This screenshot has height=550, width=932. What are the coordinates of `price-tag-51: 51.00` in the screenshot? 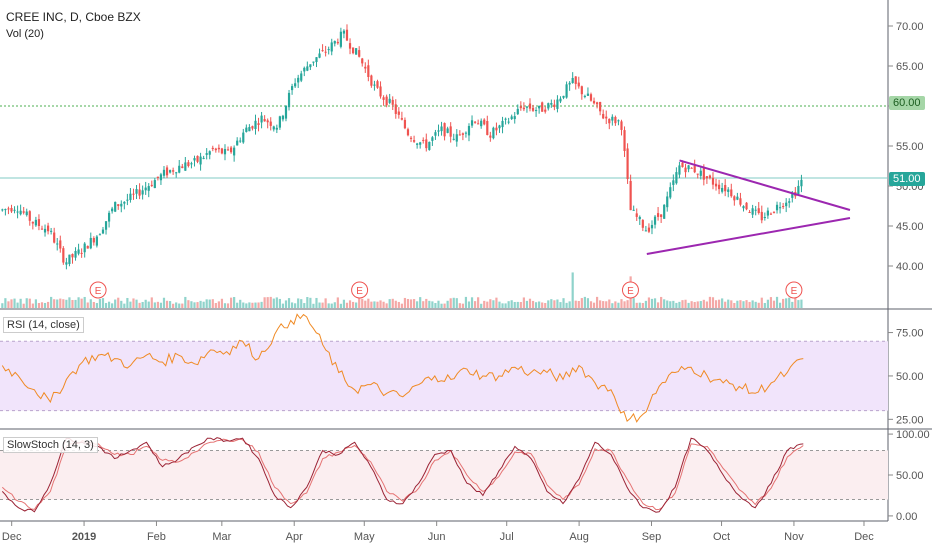 It's located at (907, 179).